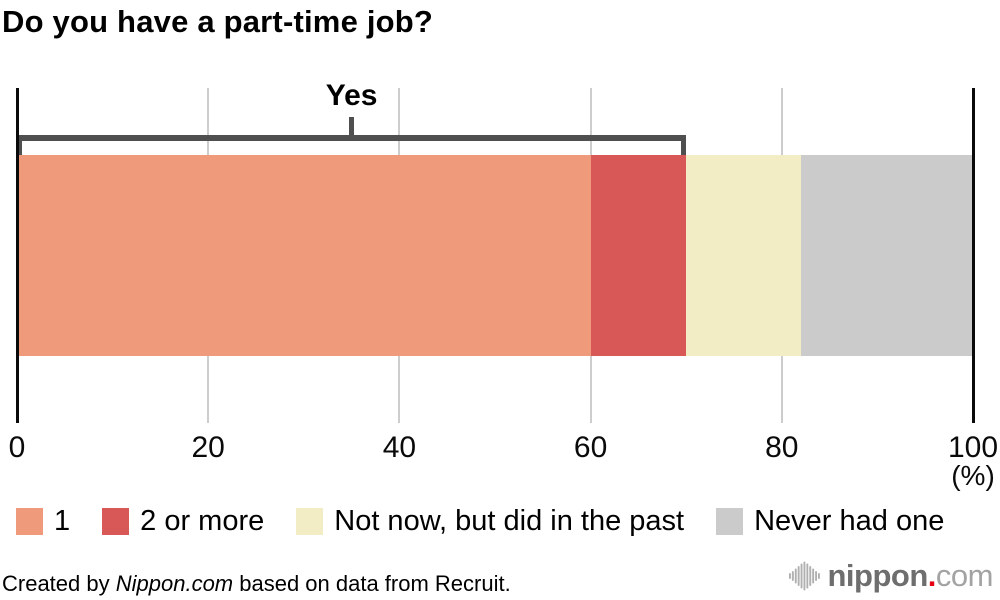  Describe the element at coordinates (310, 521) in the screenshot. I see `legend-swatch-not-now-but-did-in-the-past` at that location.